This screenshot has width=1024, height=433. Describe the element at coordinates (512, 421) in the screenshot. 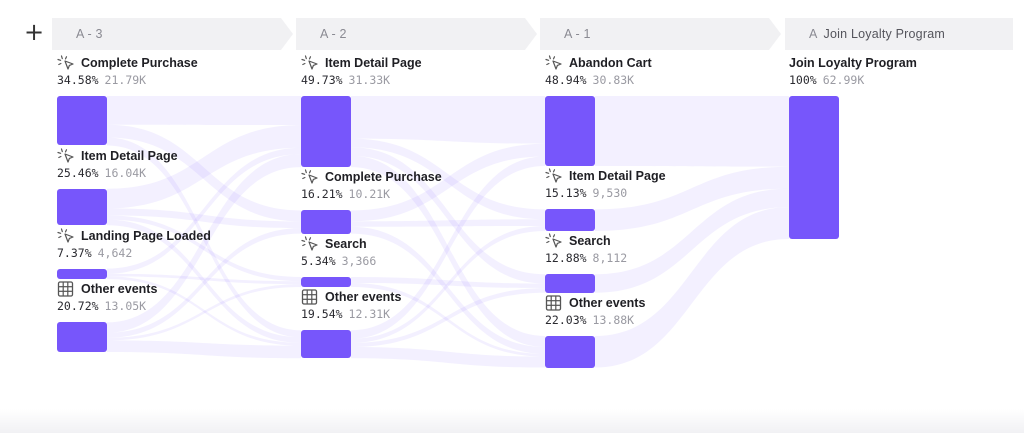

I see `bottom-fade` at that location.